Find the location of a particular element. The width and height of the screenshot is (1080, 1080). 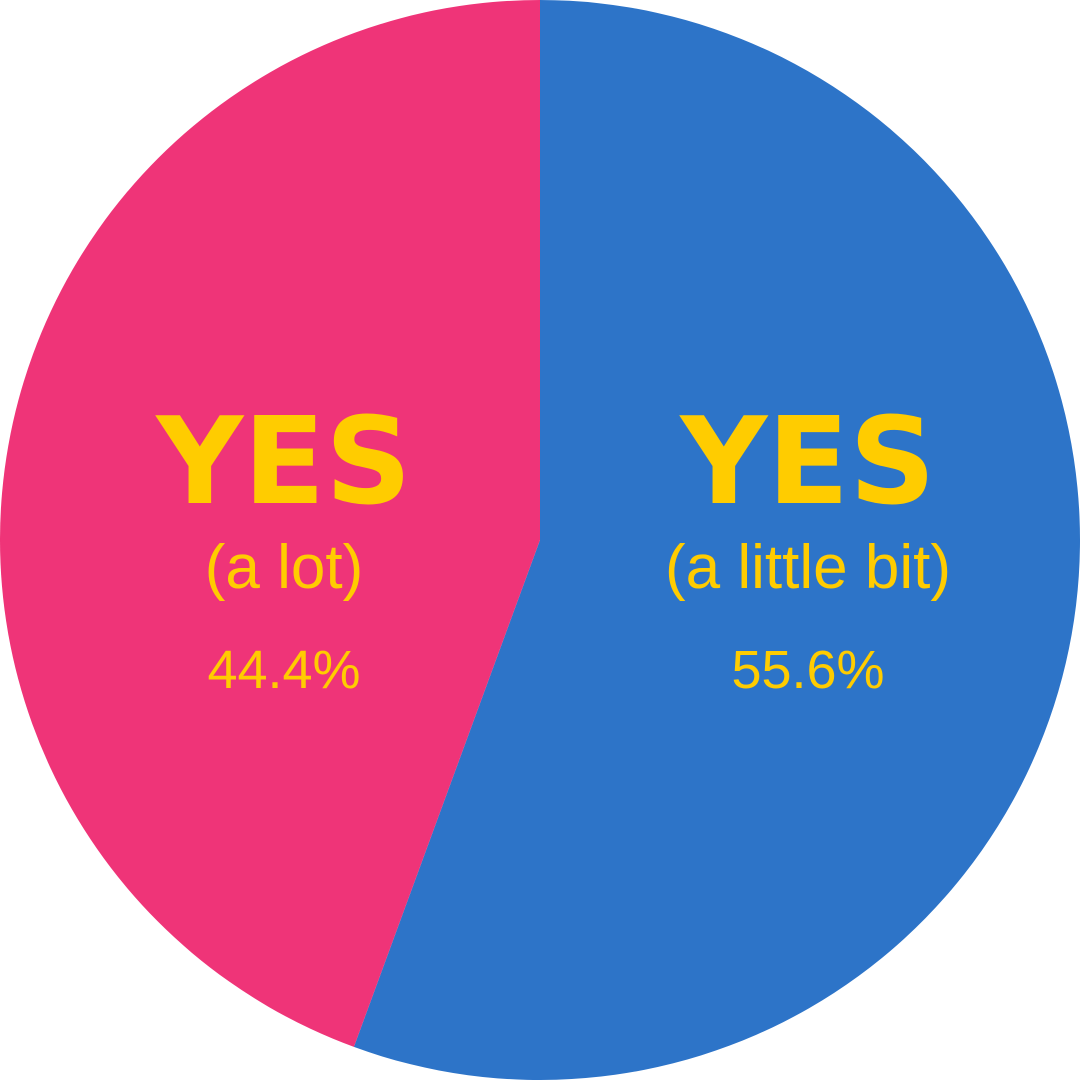

slice-value-0: 55.6% is located at coordinates (807, 670).